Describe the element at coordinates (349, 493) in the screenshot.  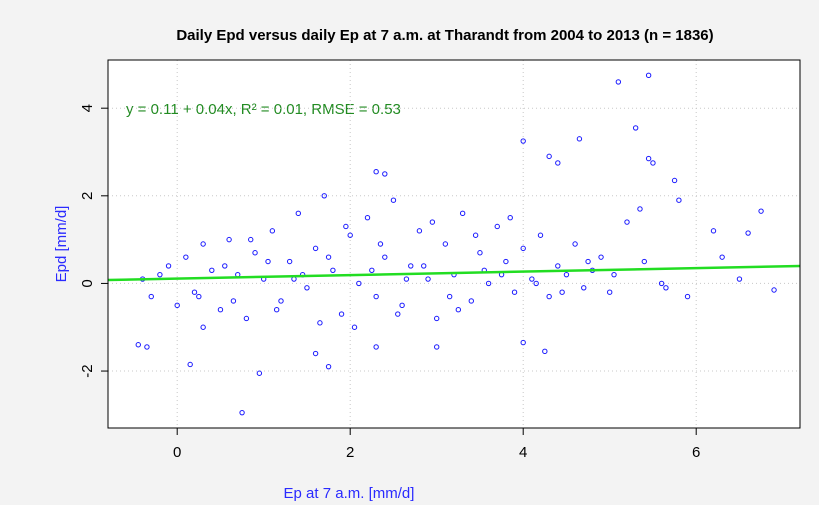
I see `x-axis-label: Ep at 7 a.m. [mm/d]` at that location.